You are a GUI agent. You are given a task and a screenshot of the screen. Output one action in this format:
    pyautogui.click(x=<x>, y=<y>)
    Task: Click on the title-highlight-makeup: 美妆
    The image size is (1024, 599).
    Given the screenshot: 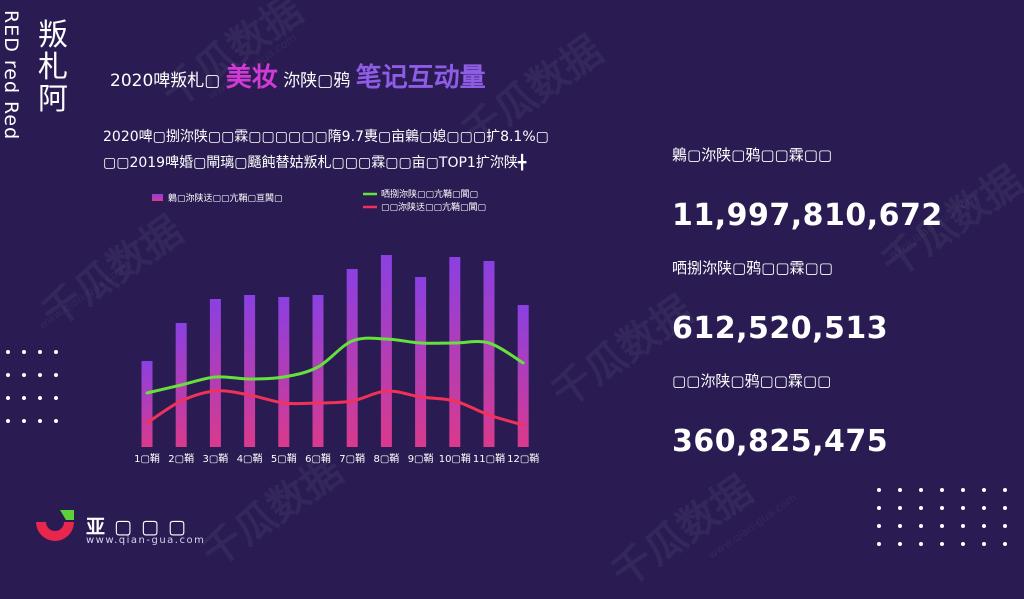 What is the action you would take?
    pyautogui.click(x=251, y=78)
    